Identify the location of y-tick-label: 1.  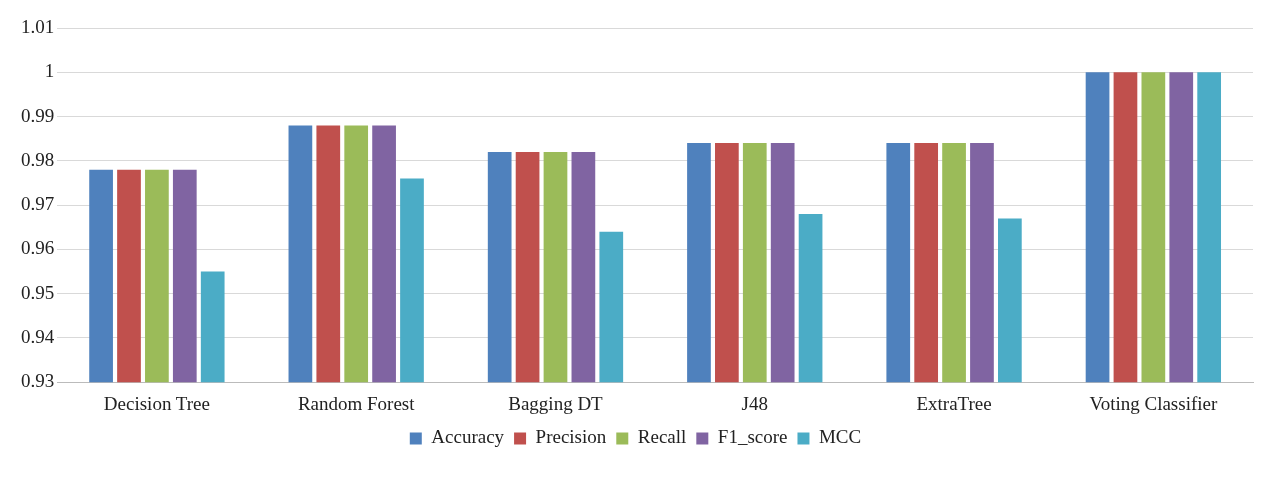
(49, 71).